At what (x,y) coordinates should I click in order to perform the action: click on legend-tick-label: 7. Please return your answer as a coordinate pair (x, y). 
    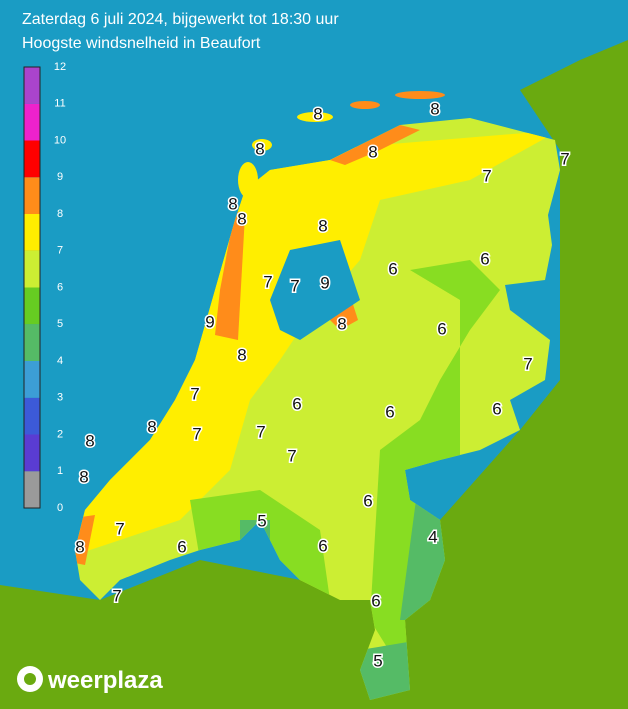
    Looking at the image, I should click on (60, 251).